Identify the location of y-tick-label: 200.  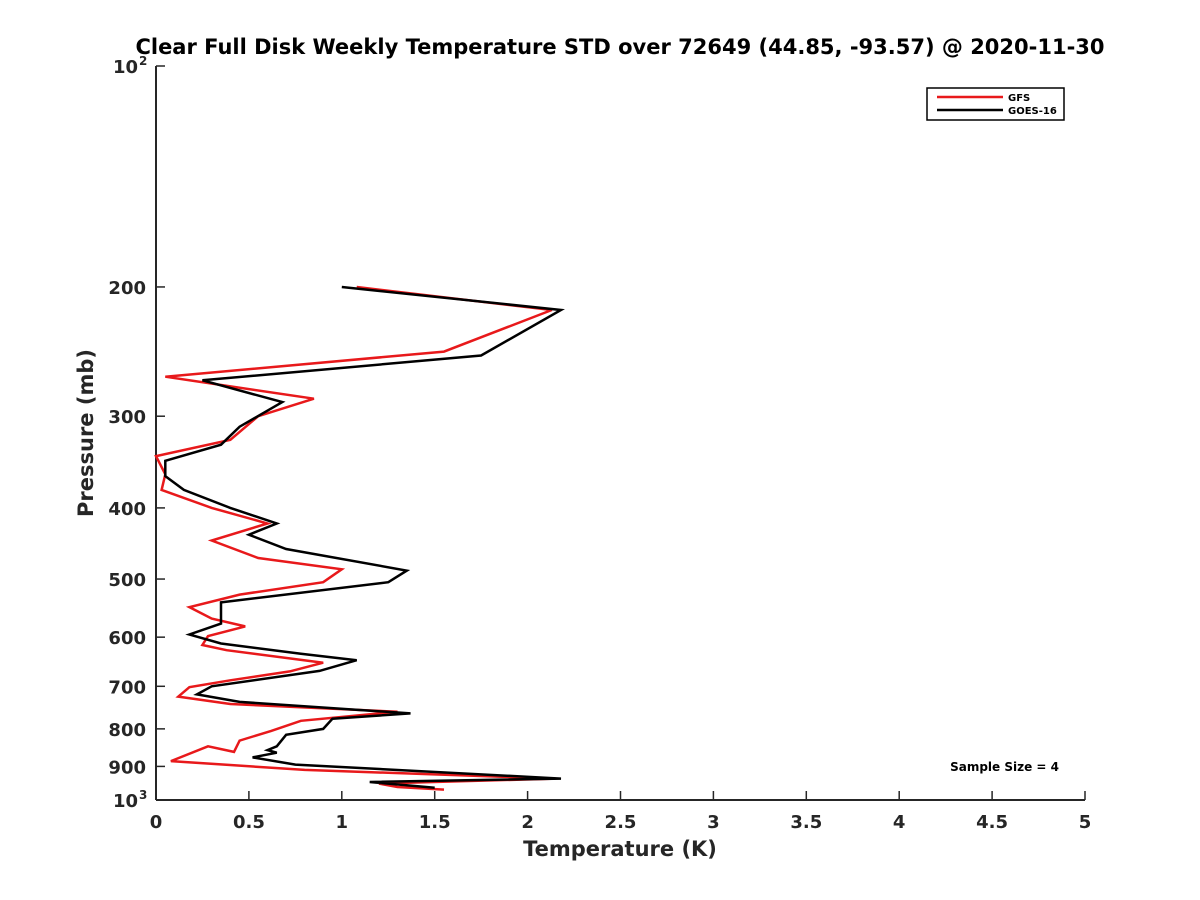
(127, 288).